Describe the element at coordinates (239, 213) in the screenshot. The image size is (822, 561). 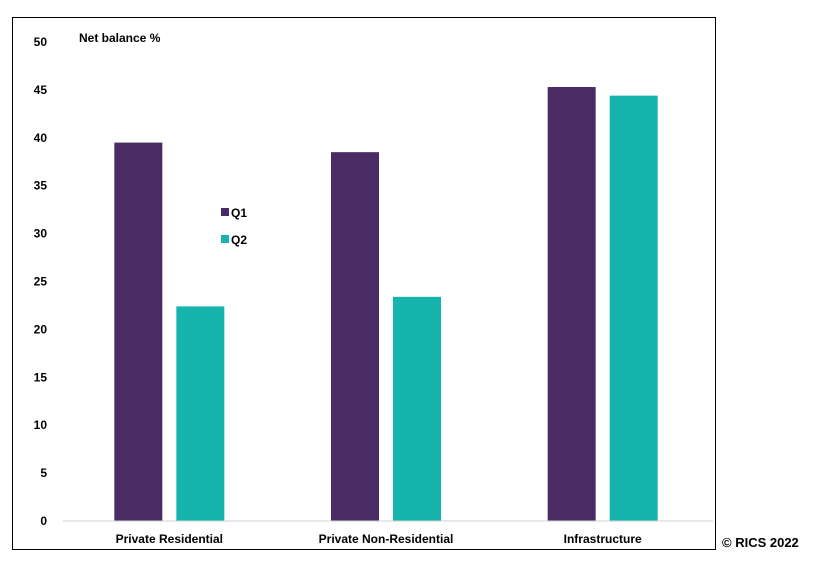
I see `legend-label-q1: Q1` at that location.